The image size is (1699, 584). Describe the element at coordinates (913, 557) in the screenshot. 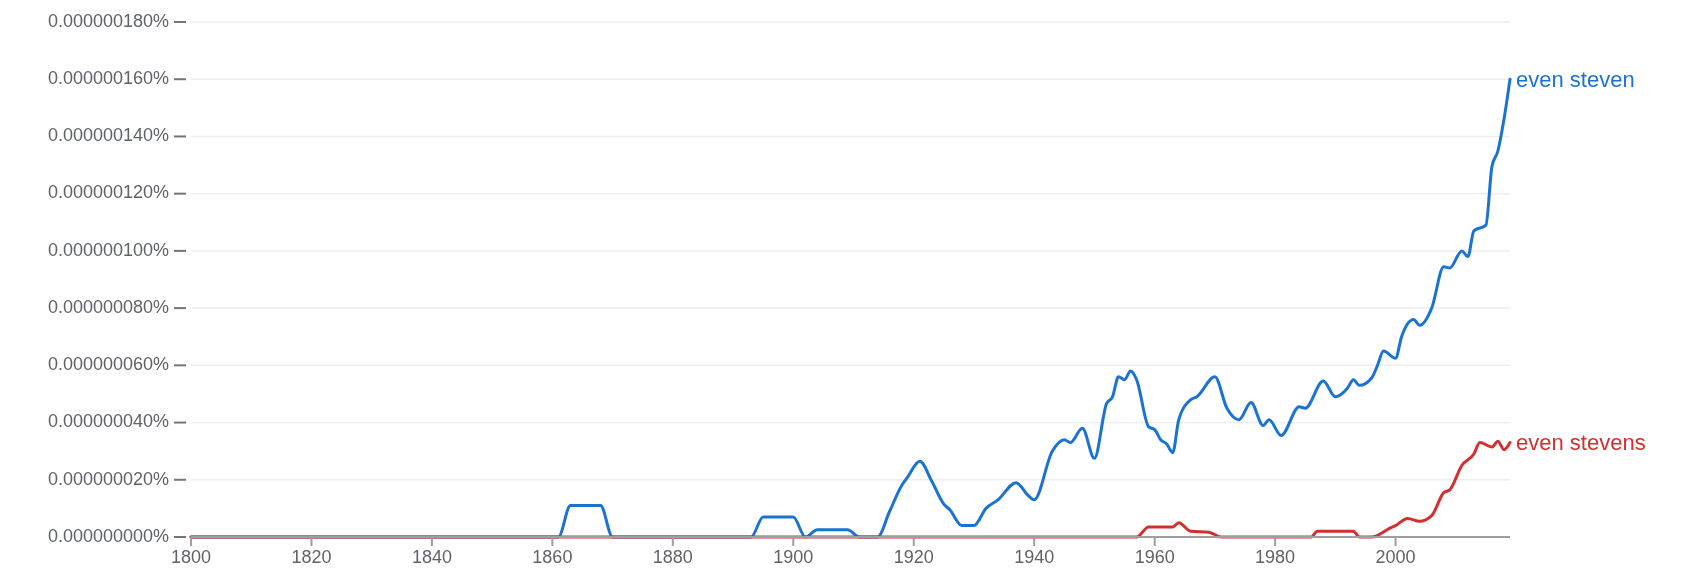

I see `x-tick-label: 1920` at that location.